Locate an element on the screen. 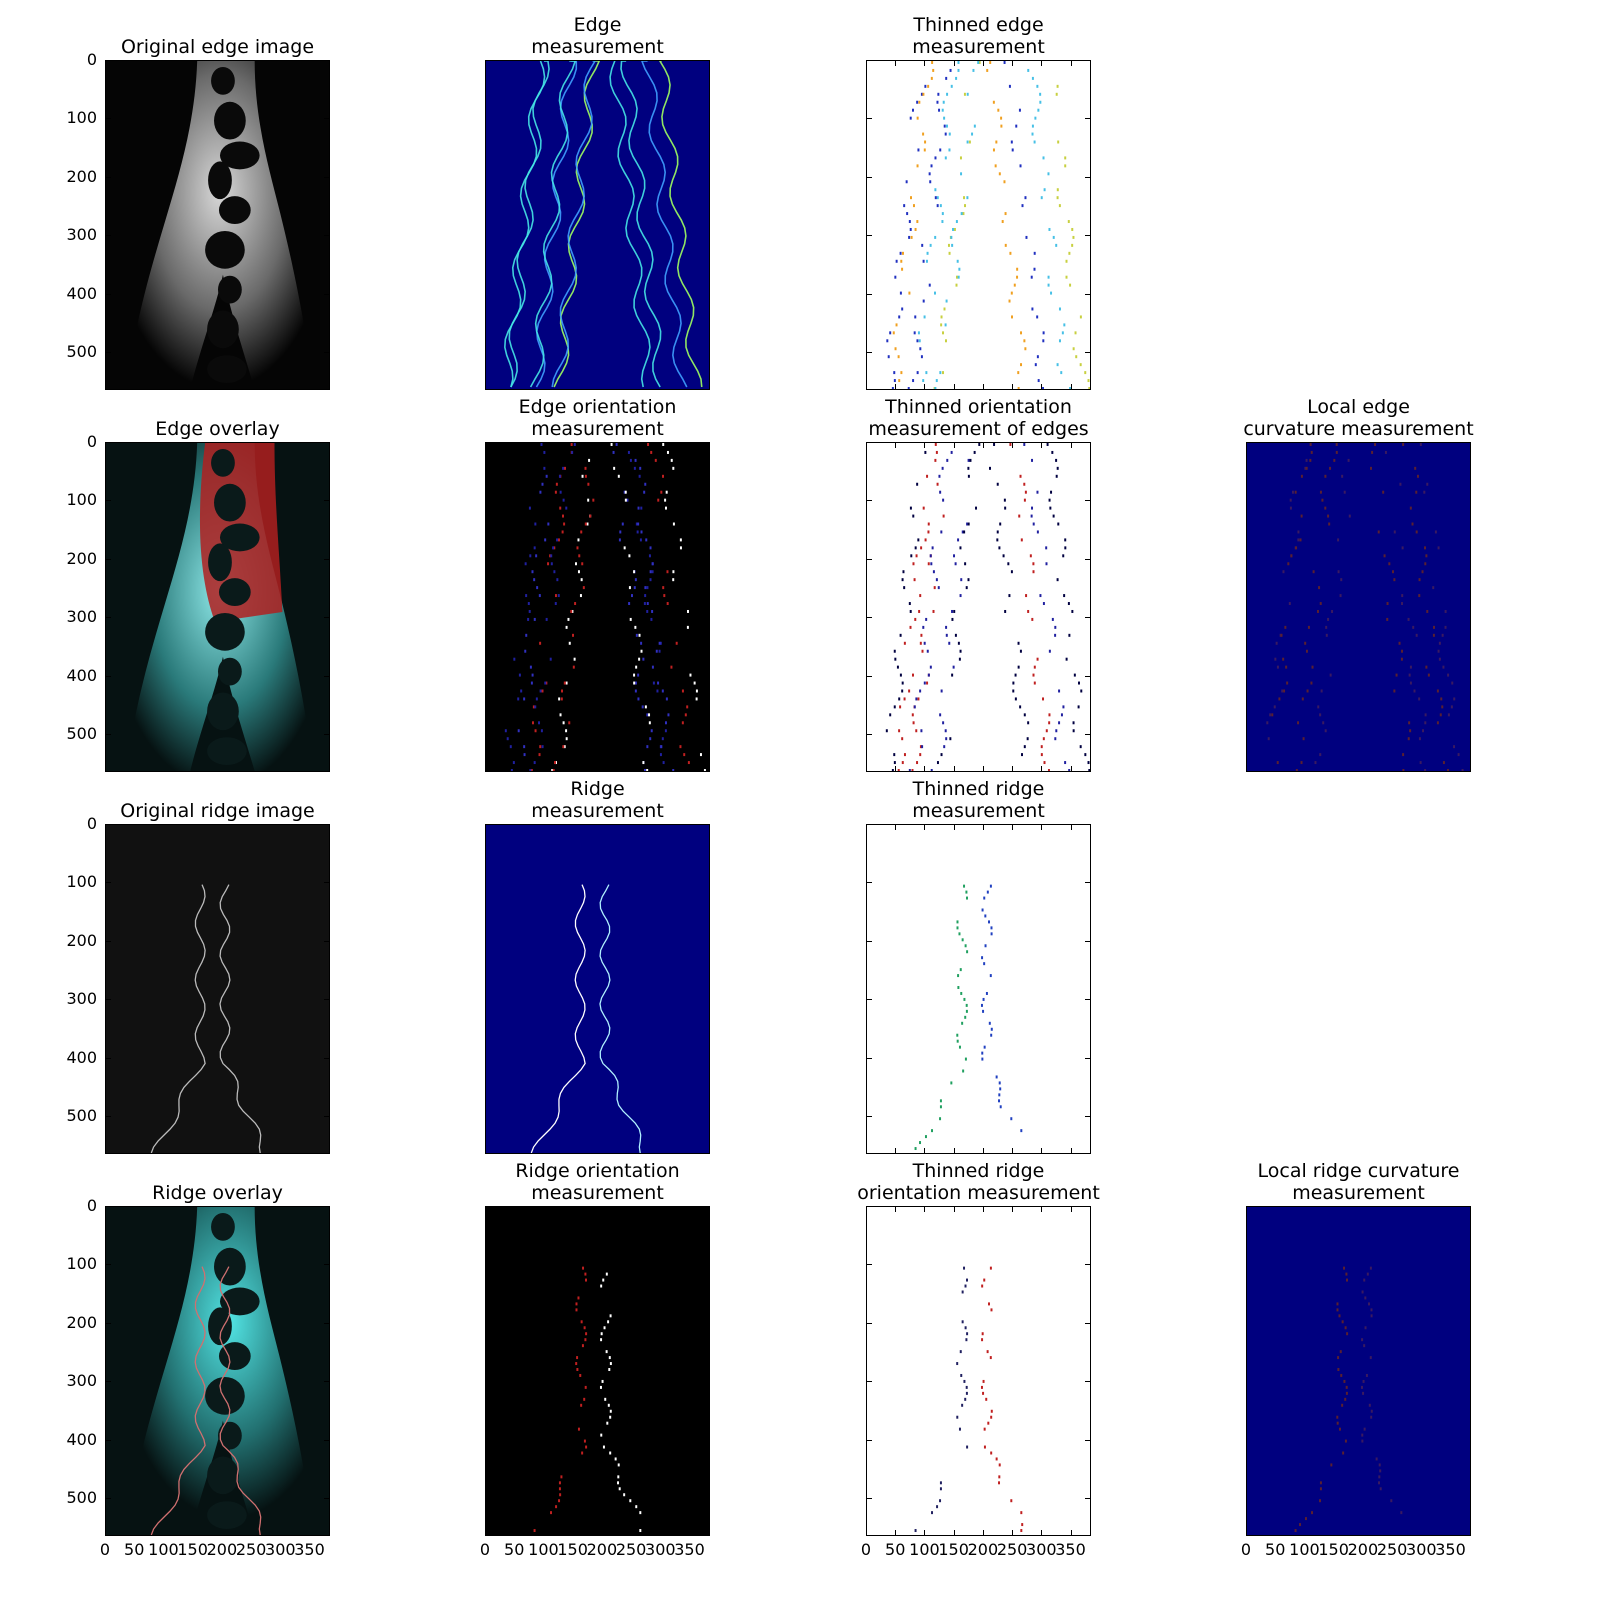 This screenshot has height=1600, width=1600. panel-title: Local ridge curvature measurement is located at coordinates (1358, 1182).